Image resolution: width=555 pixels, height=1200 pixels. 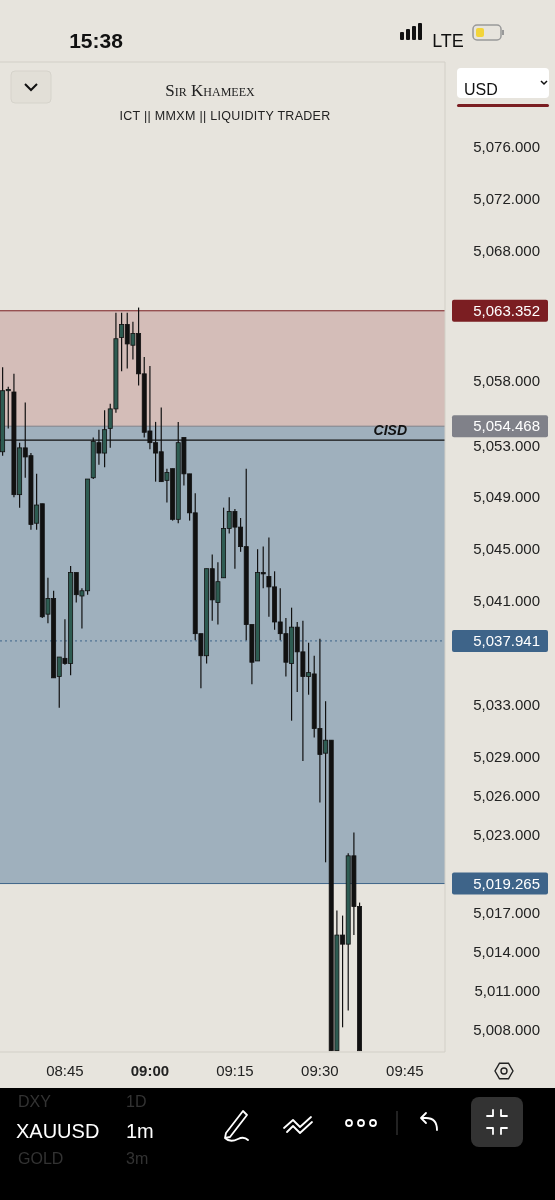 What do you see at coordinates (506, 641) in the screenshot?
I see `ref-line-label: 5,037.941` at bounding box center [506, 641].